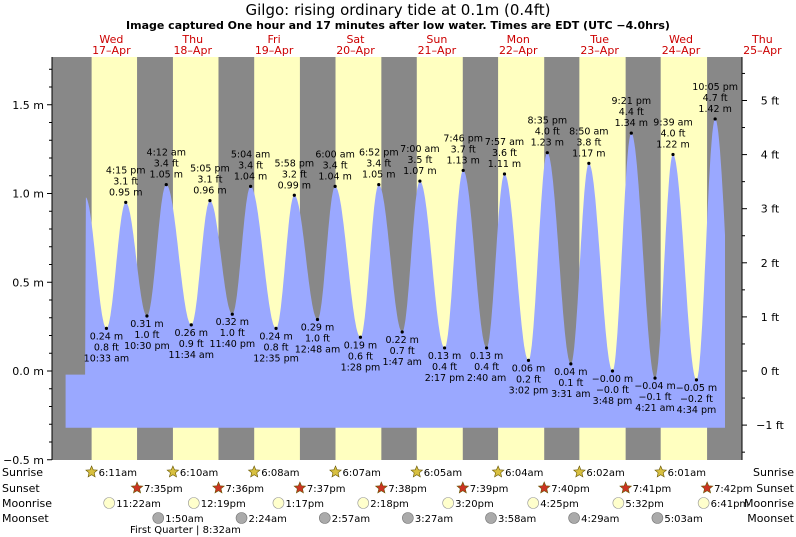 This screenshot has height=537, width=796. I want to click on low-tide-metres: 0.06 m, so click(528, 368).